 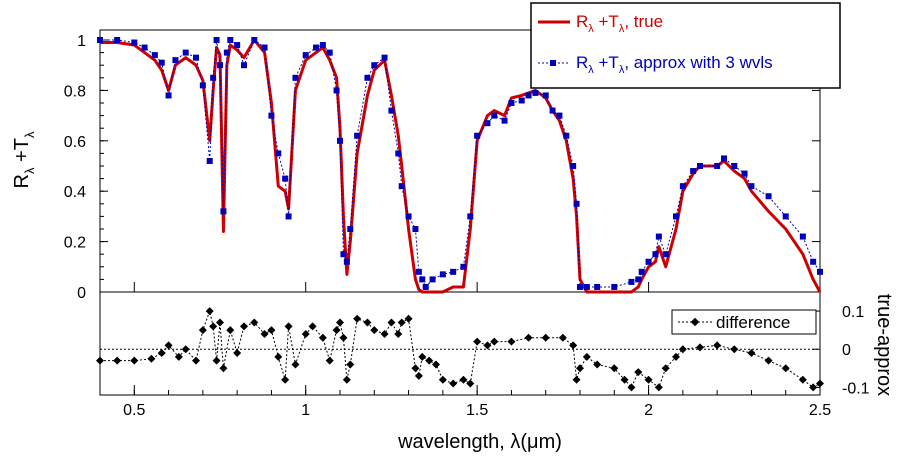 I want to click on top-y-tick-label: 0.2, so click(x=75, y=243).